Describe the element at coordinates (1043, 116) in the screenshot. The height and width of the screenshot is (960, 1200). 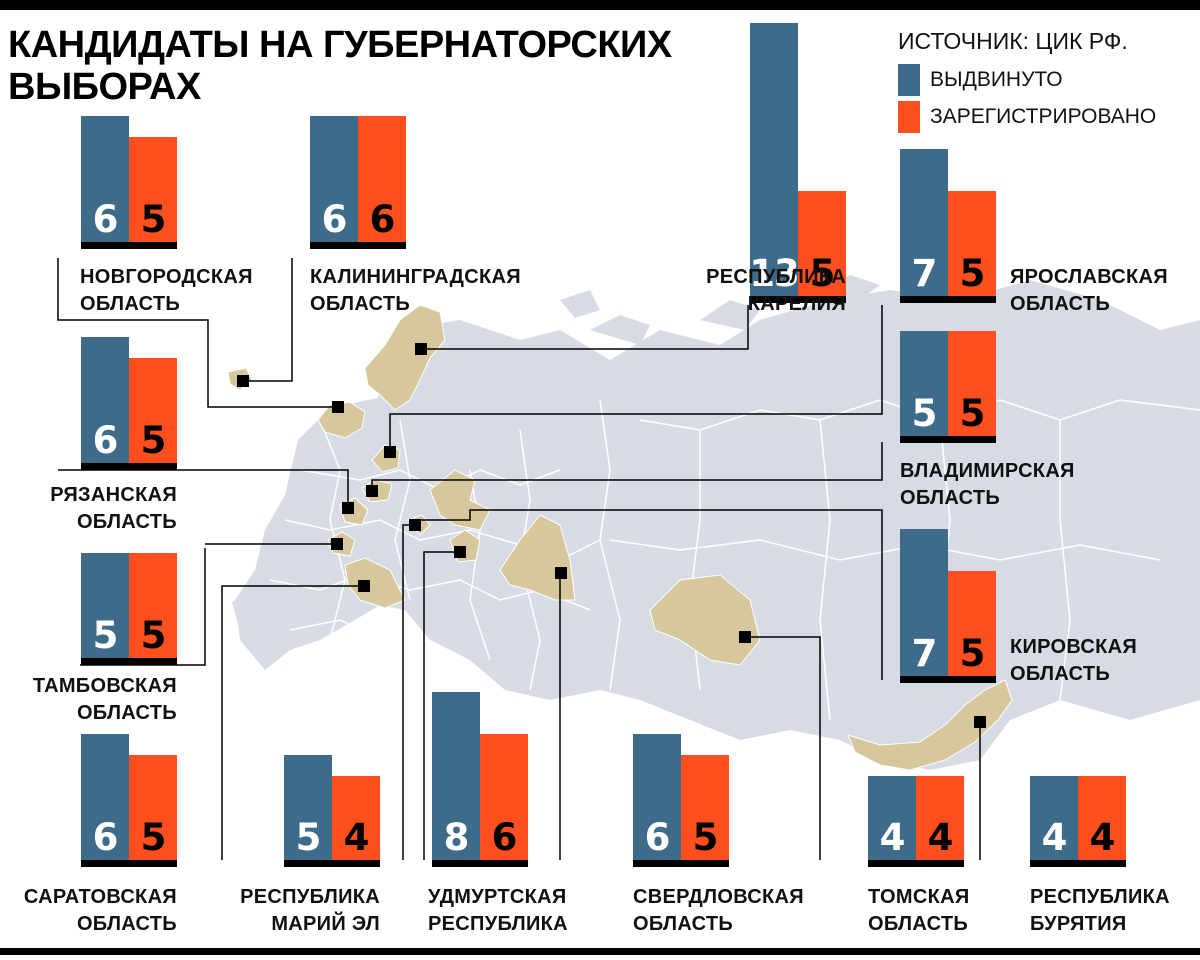
I see `legend-label-registered: ЗАРЕГИСТРИРОВАНО` at that location.